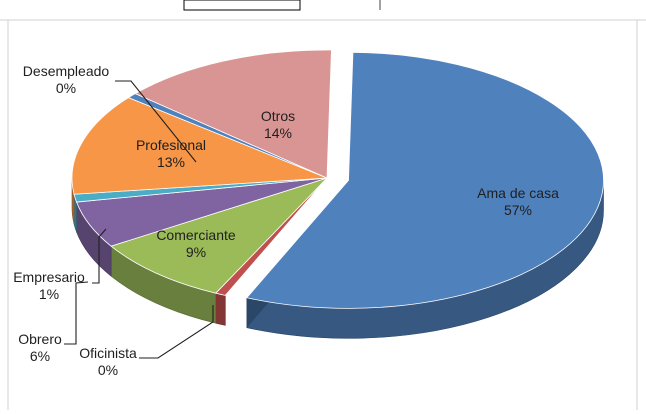  What do you see at coordinates (171, 162) in the screenshot?
I see `slice-percent-profesional: 13%` at bounding box center [171, 162].